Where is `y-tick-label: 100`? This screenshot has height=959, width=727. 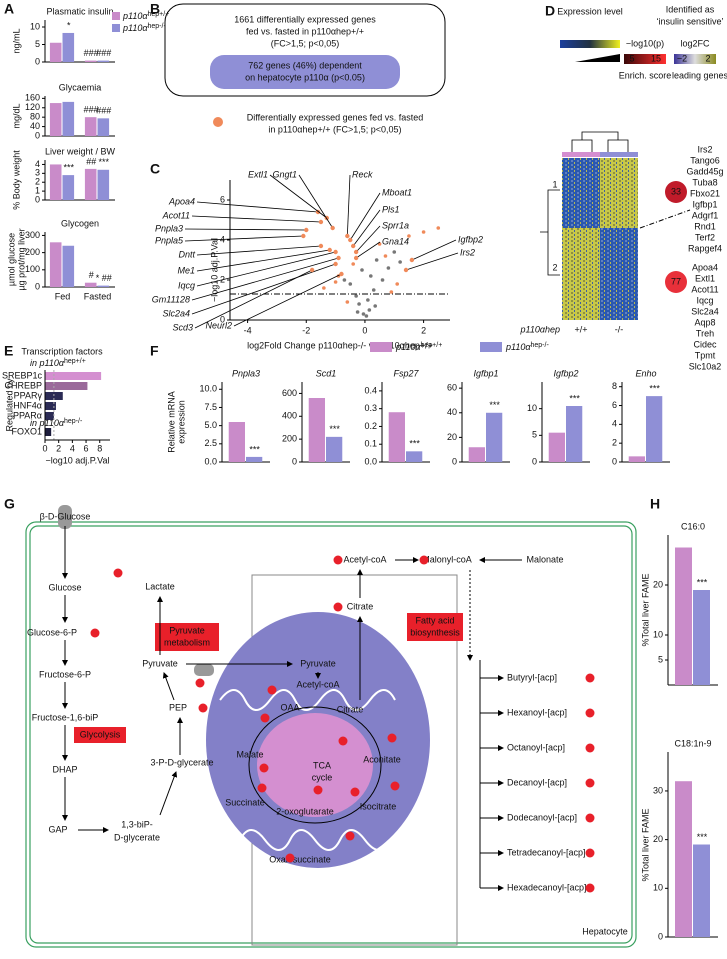 y-tick-label: 100 is located at coordinates (32, 269).